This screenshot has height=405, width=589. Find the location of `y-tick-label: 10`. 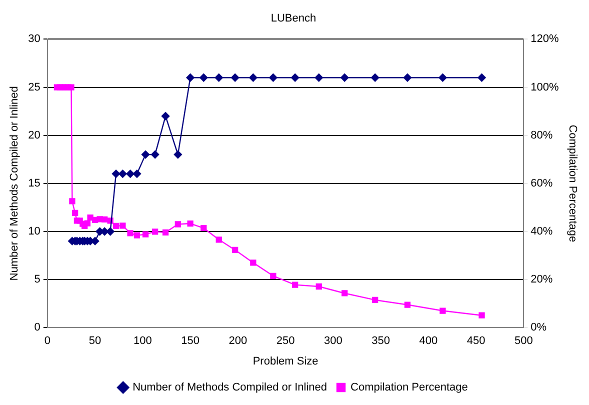

y-tick-label: 10 is located at coordinates (34, 232).